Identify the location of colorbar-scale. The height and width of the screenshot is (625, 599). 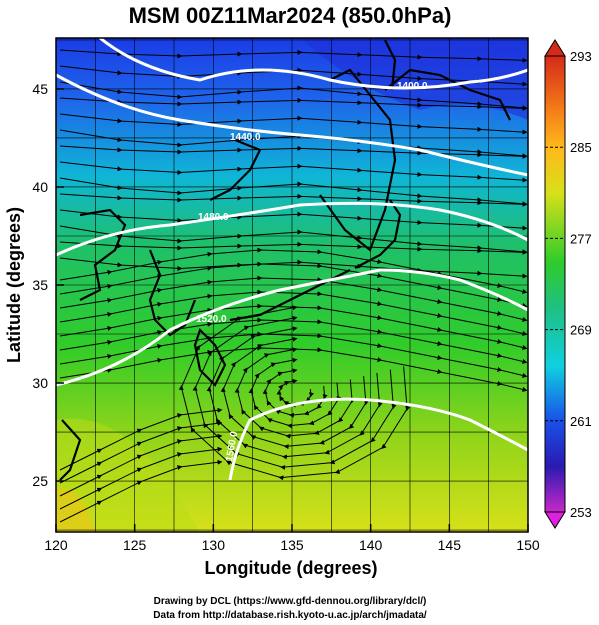
(555, 284).